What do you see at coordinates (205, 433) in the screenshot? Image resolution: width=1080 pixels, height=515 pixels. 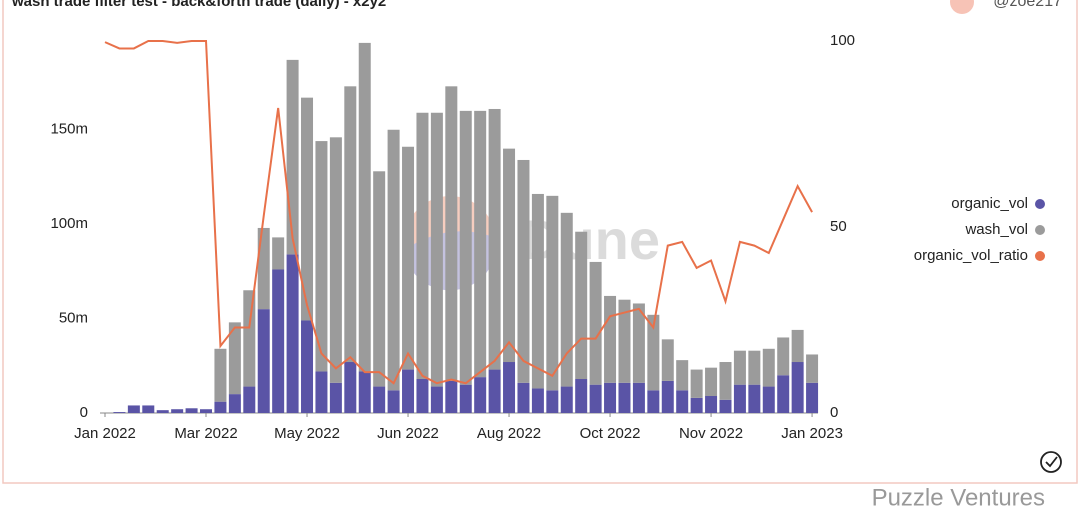 I see `x-tick-label: Mar 2022` at bounding box center [205, 433].